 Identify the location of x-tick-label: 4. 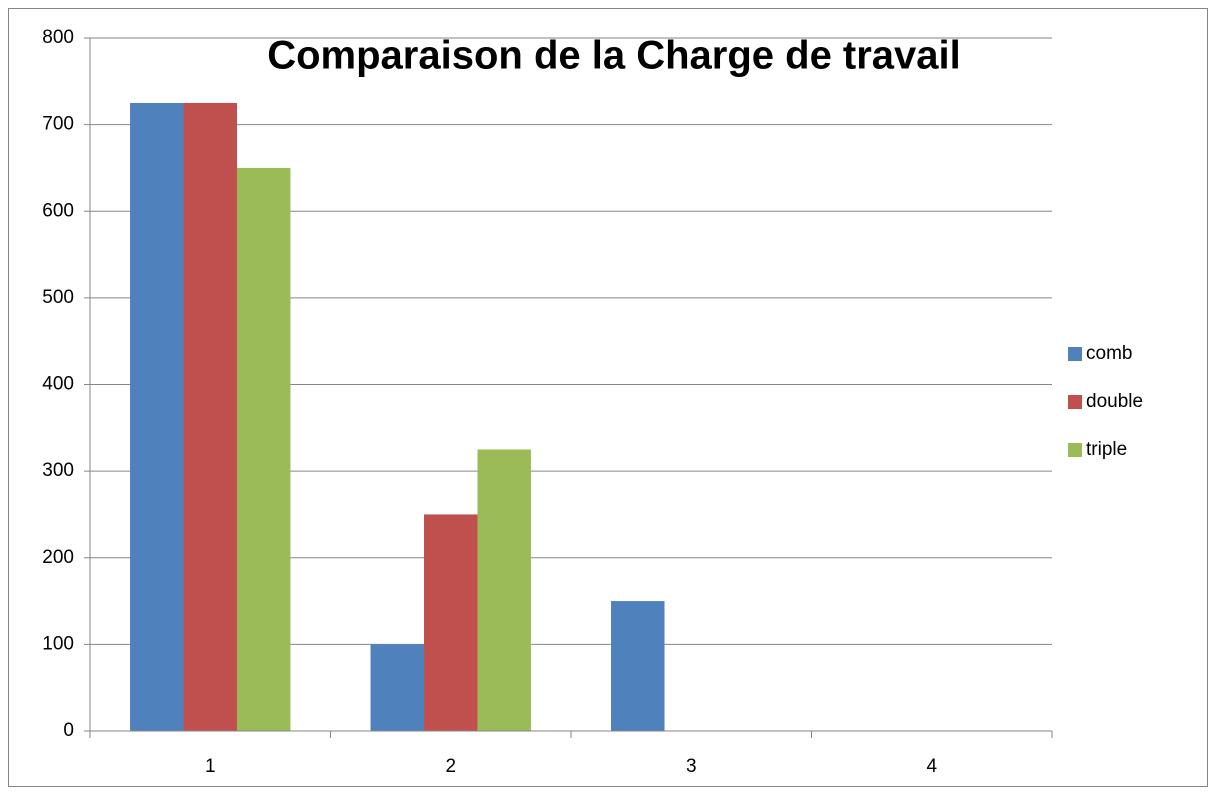
(931, 766).